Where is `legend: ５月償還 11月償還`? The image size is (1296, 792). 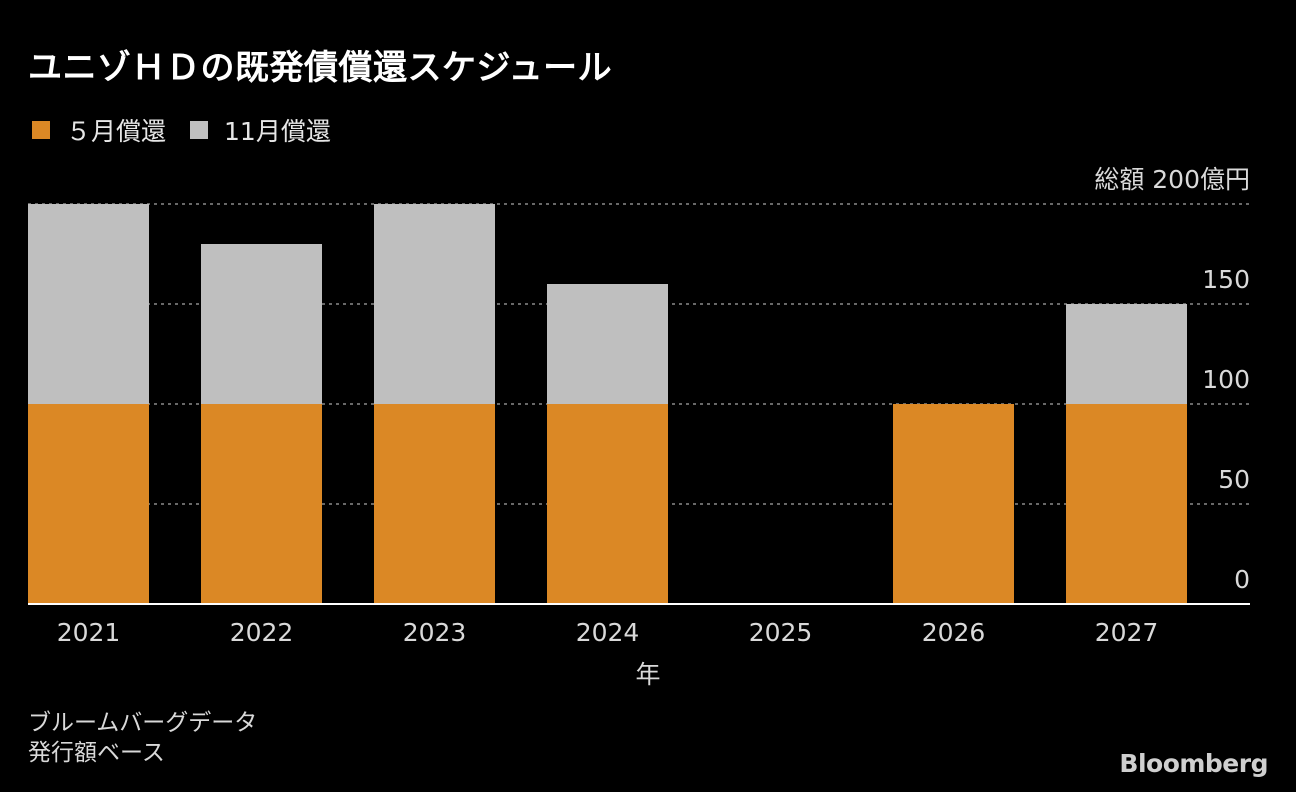 legend: ５月償還 11月償還 is located at coordinates (193, 130).